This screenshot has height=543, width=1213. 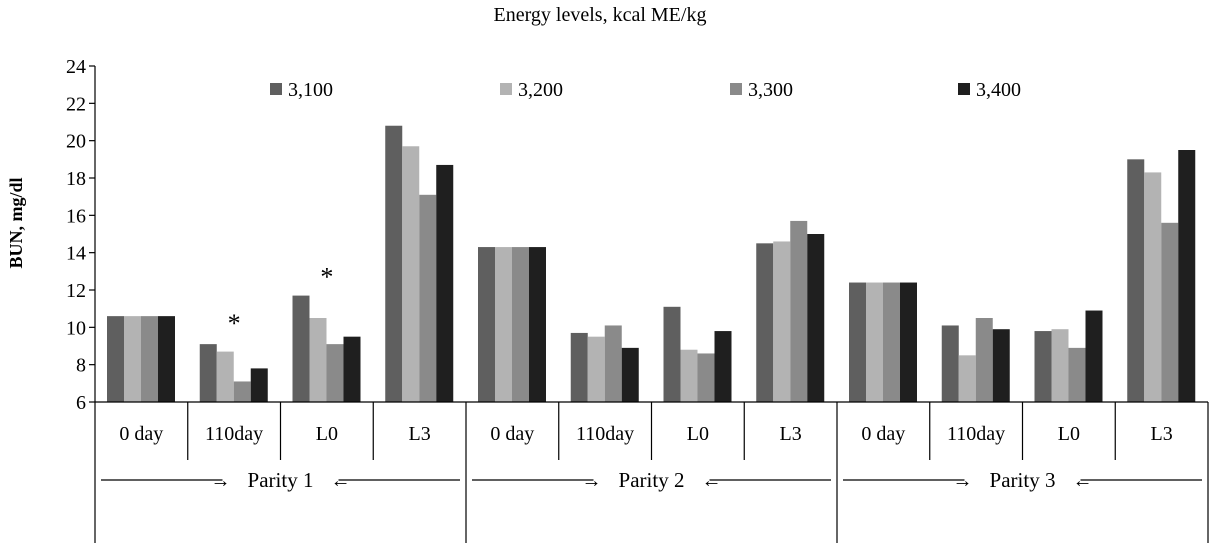 What do you see at coordinates (81, 235) in the screenshot?
I see `y-axis-ticks: 6 8 10 12 14 16 18 20 22 24` at bounding box center [81, 235].